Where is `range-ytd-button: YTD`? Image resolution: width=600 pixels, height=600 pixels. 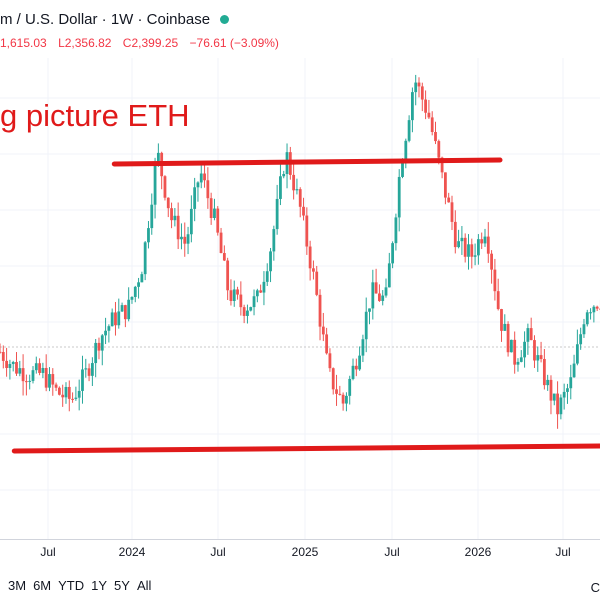 range-ytd-button: YTD is located at coordinates (71, 585).